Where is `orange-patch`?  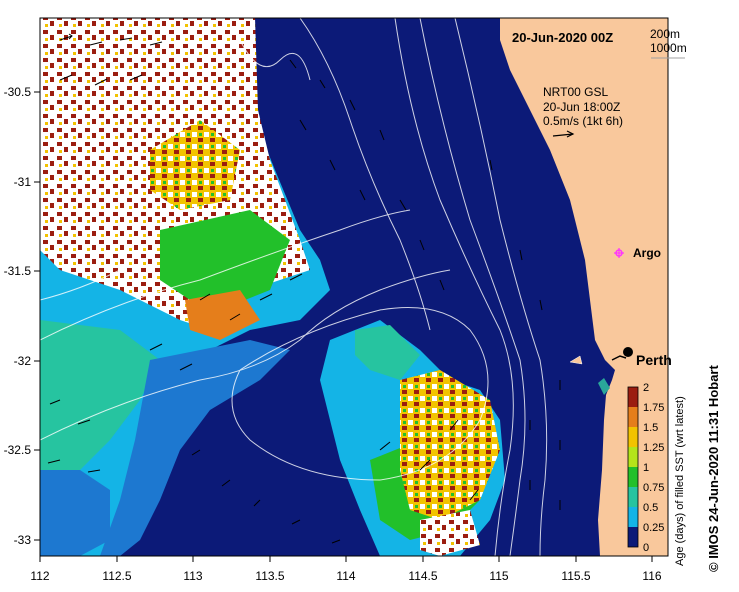
orange-patch is located at coordinates (222, 315).